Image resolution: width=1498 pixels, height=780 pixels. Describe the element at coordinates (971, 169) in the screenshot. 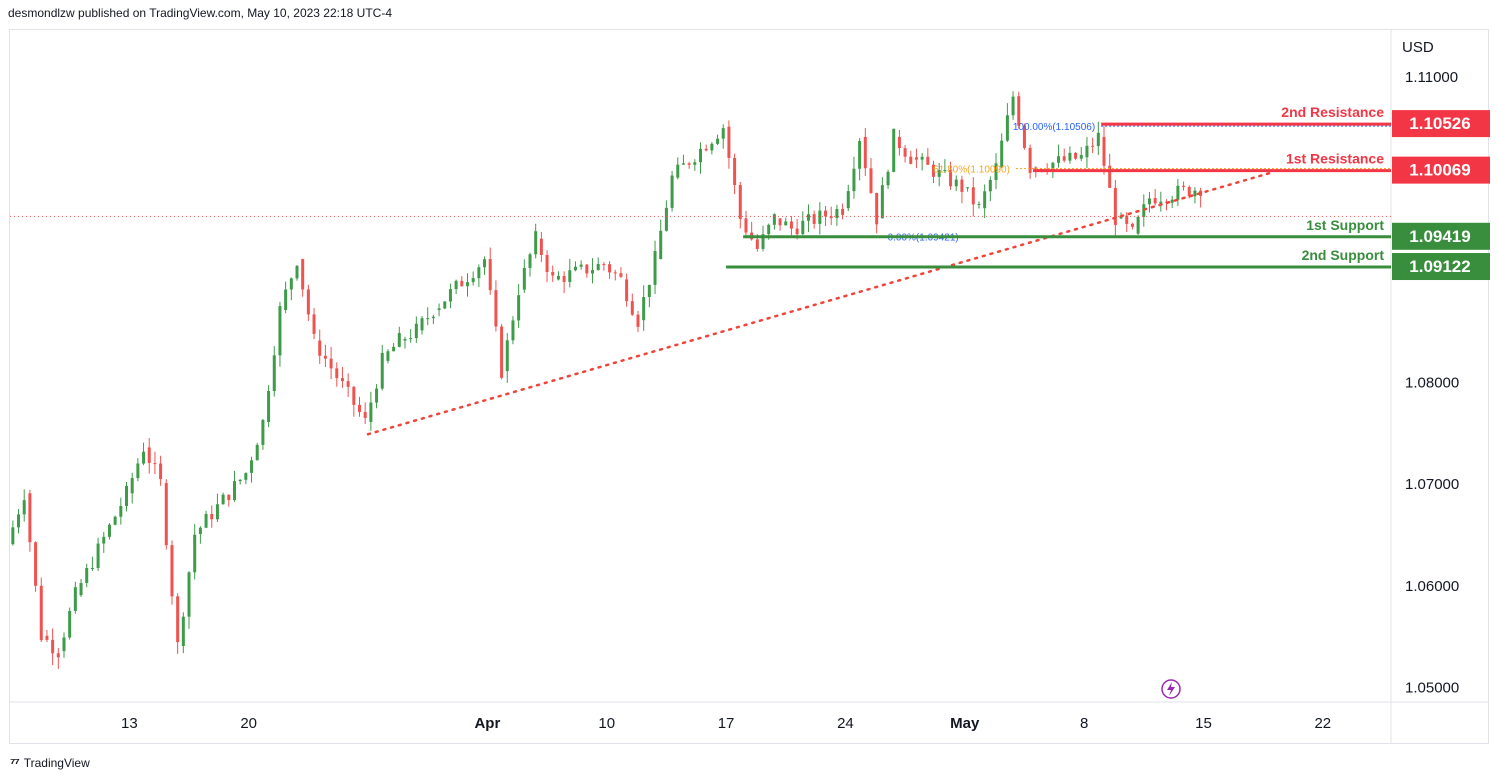

I see `fib-label: 61.80%(1.10090)` at that location.